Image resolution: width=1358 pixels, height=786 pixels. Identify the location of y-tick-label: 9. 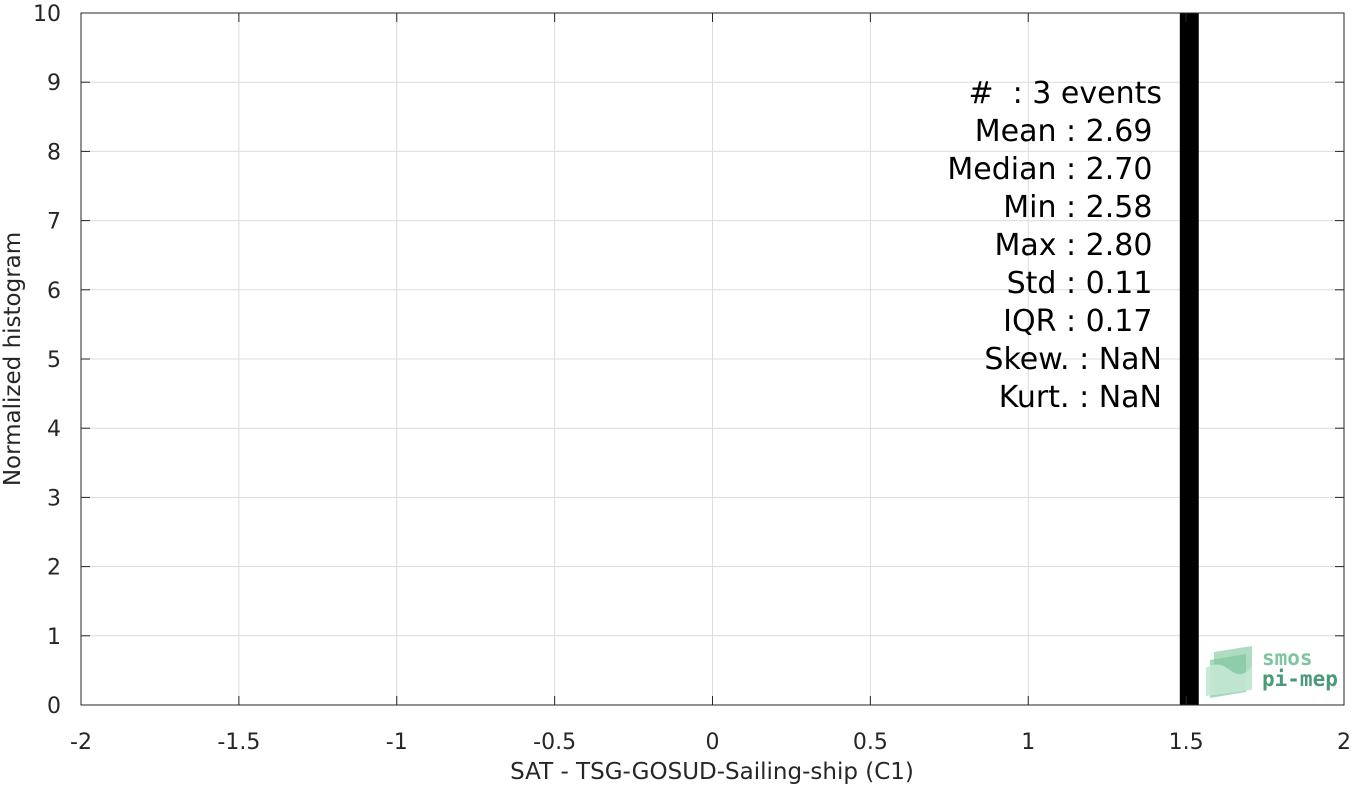
(54, 83).